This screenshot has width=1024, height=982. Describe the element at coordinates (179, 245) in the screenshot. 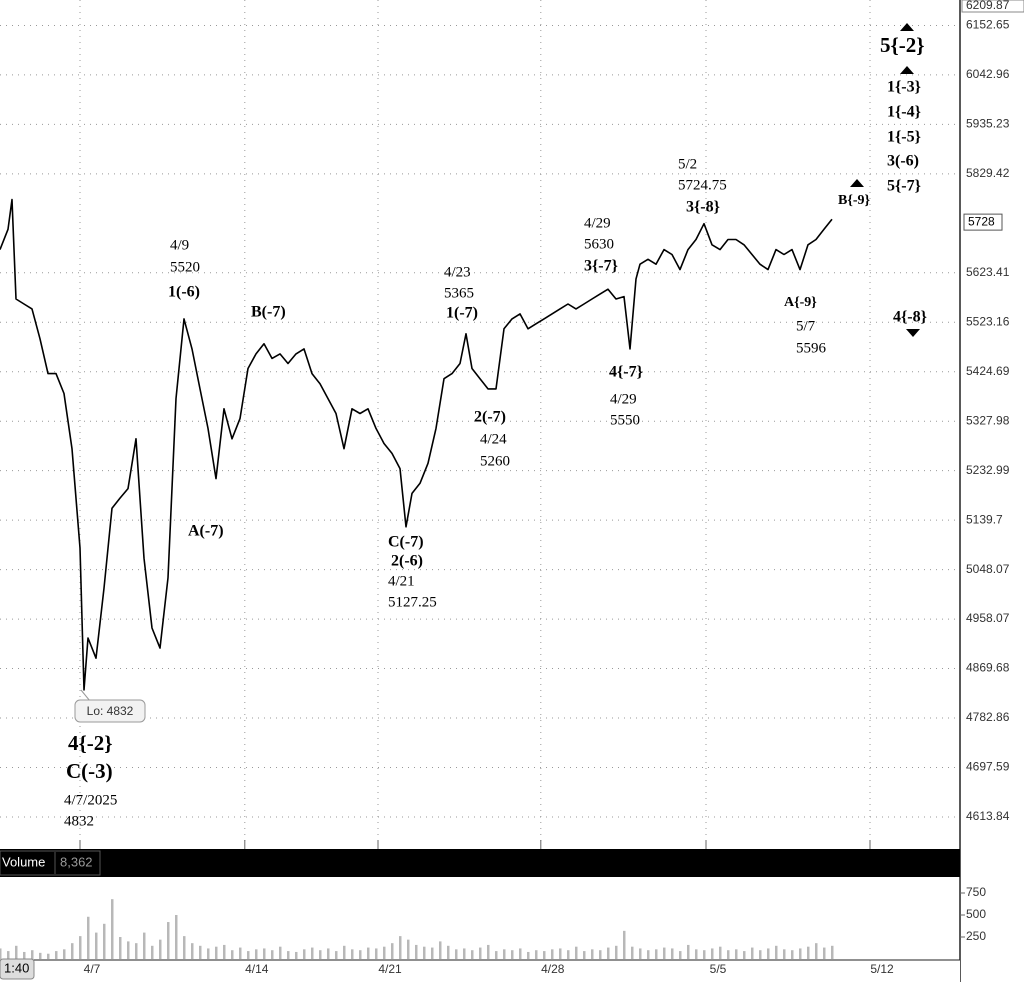

I see `annotation: 4/9` at that location.